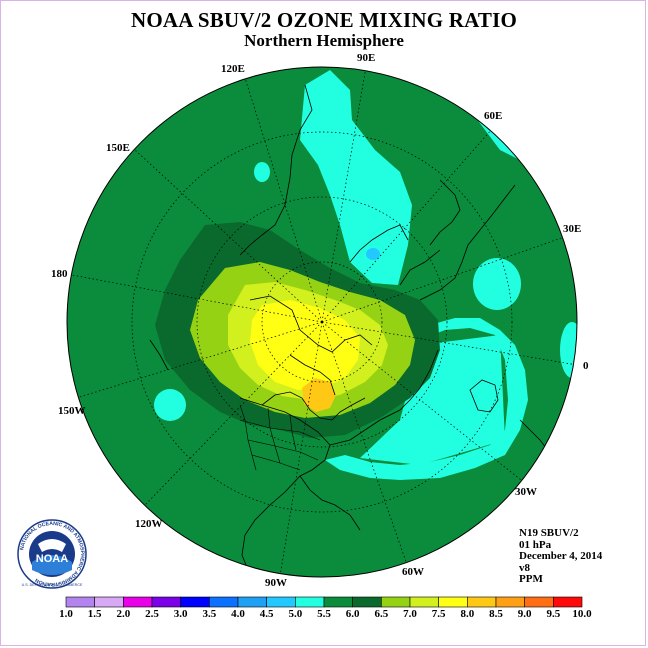 Image resolution: width=648 pixels, height=648 pixels. I want to click on field-cyan-east-fill, so click(432, 400).